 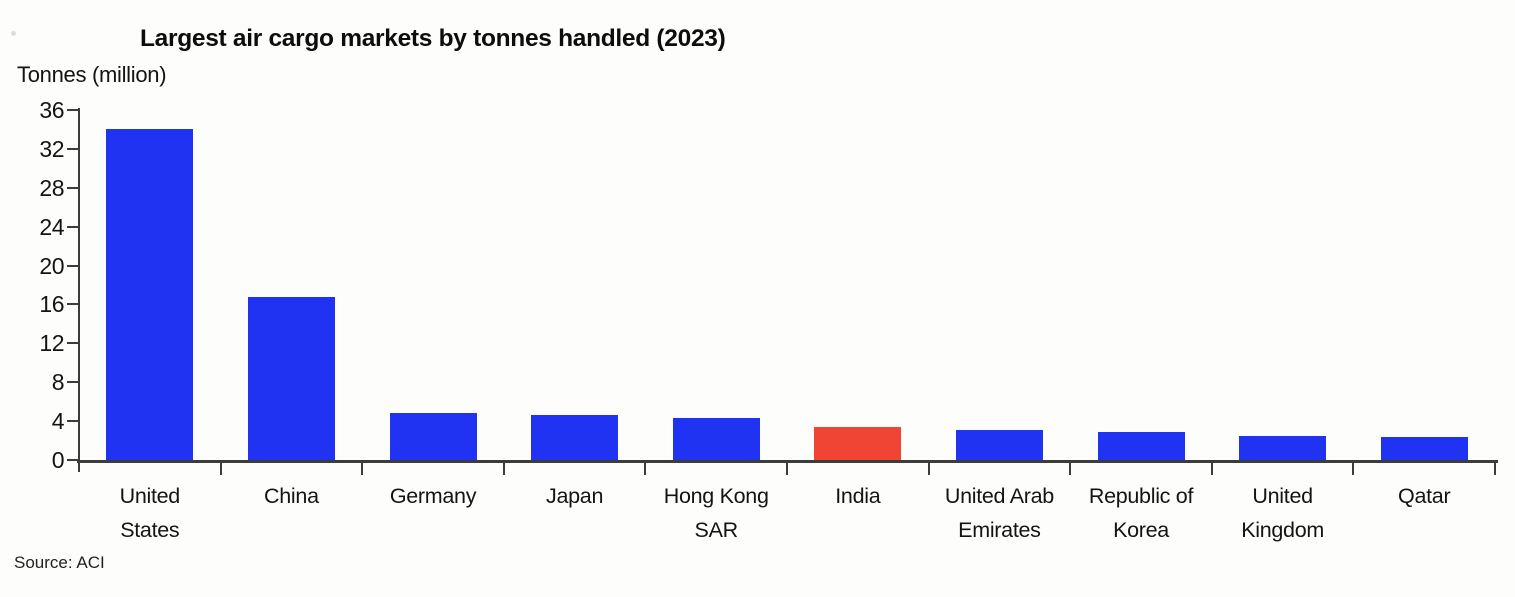 I want to click on y-axis-line, so click(x=79, y=290).